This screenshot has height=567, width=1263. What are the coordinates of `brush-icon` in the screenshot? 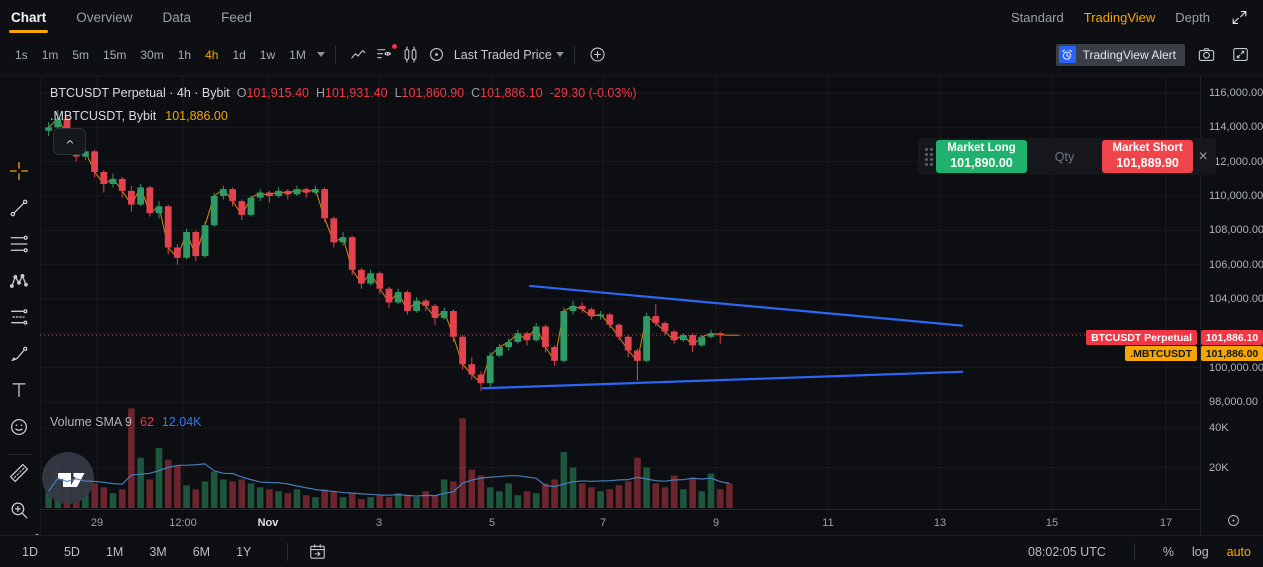 It's located at (20, 355).